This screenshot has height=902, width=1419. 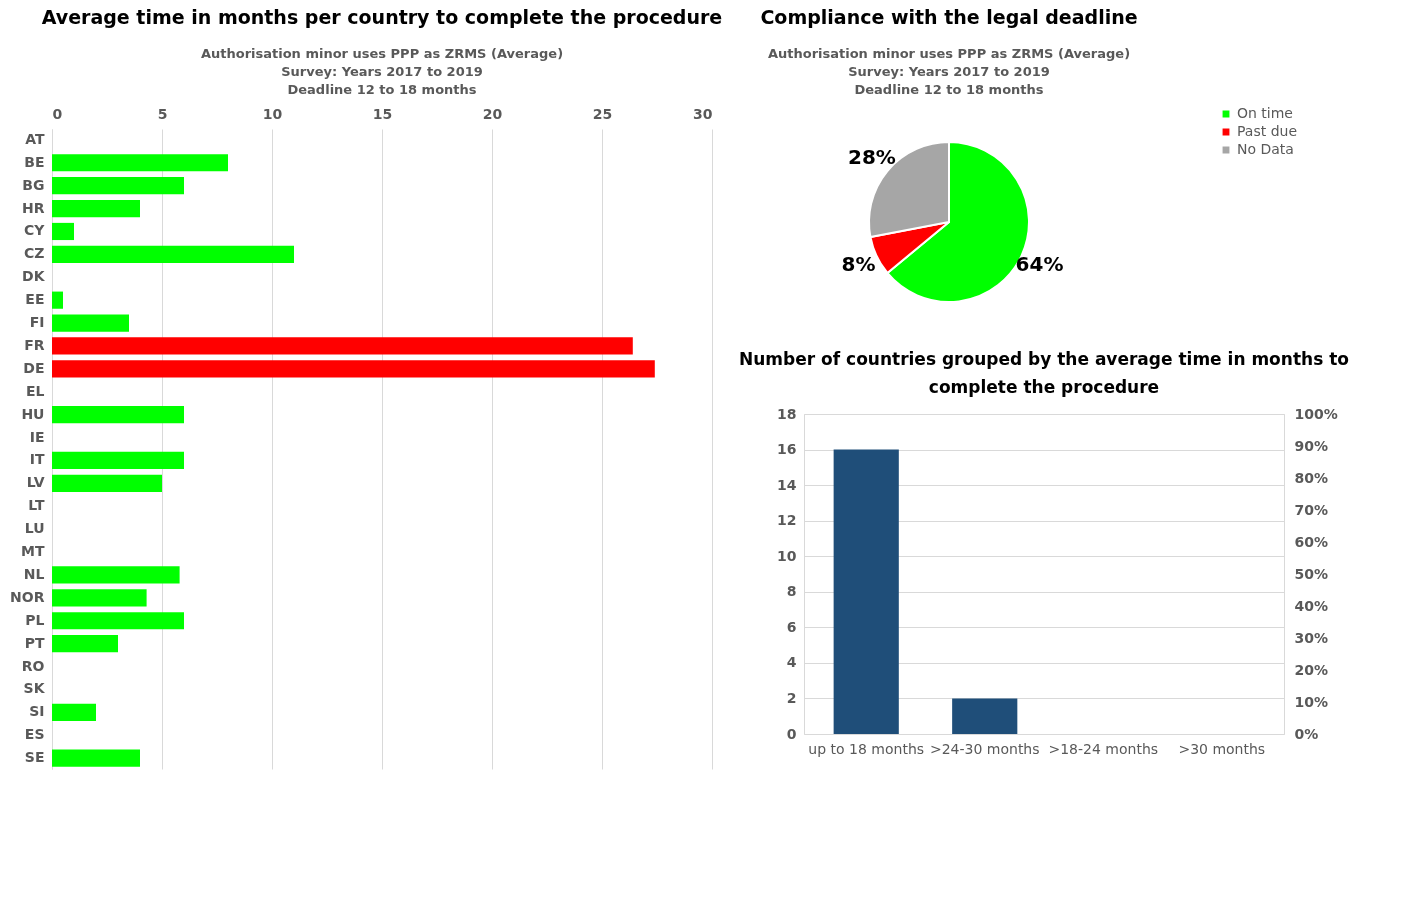 I want to click on y-tick-label: RO, so click(x=33, y=665).